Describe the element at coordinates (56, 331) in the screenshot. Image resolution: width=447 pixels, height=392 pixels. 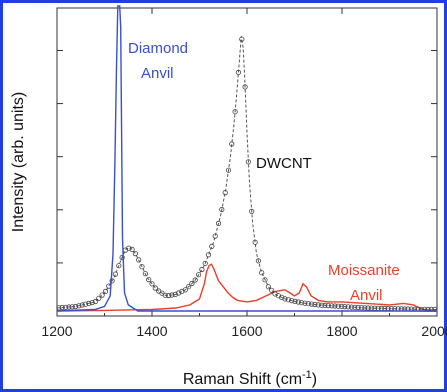
I see `x-tick-label-1200: 1200` at that location.